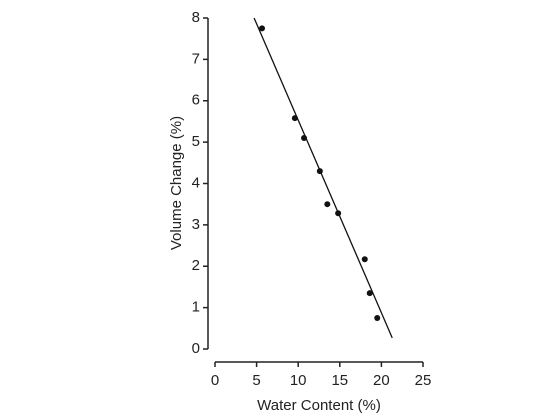 This screenshot has width=557, height=420. Describe the element at coordinates (196, 141) in the screenshot. I see `y-tick-label: 5` at that location.